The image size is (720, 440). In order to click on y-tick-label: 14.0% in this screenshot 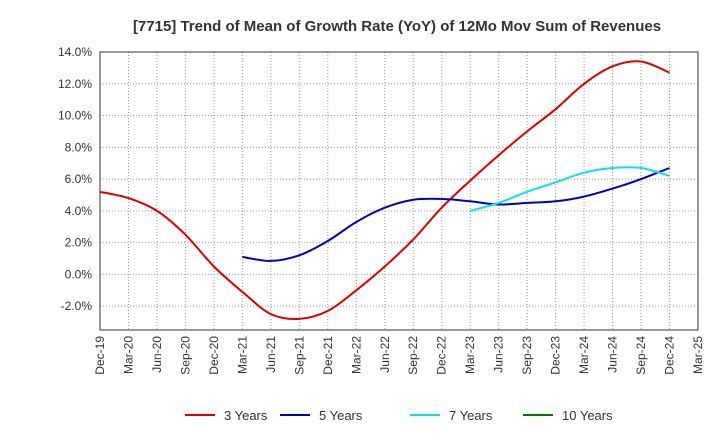, I will do `click(75, 52)`.